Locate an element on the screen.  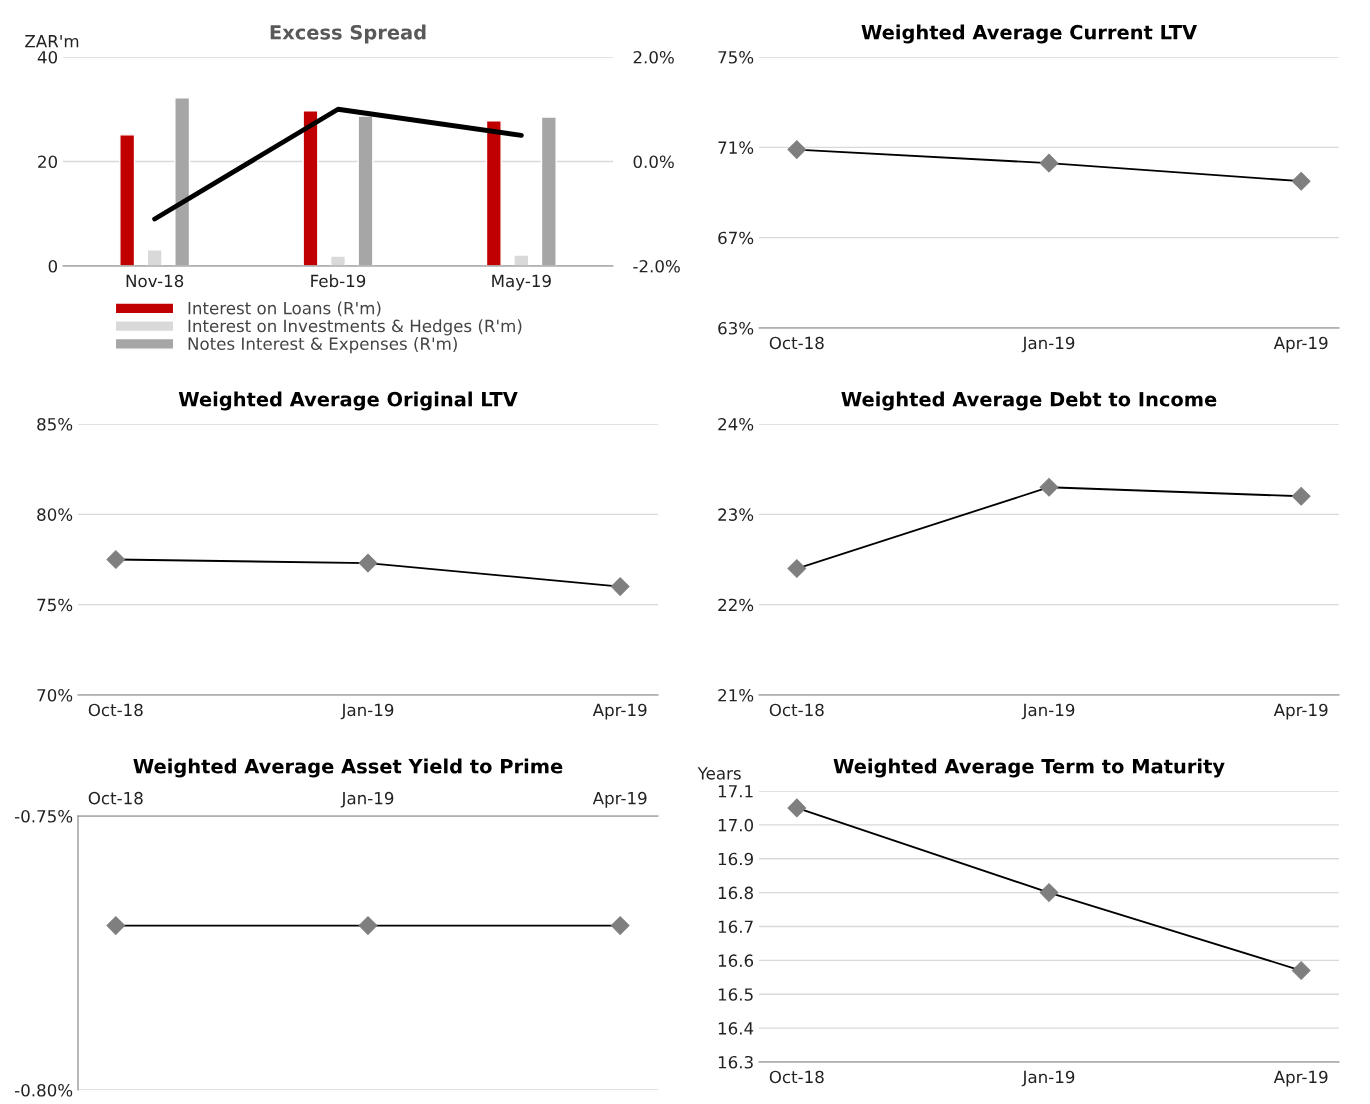
chart-title: Weighted Average Current LTV is located at coordinates (1029, 34).